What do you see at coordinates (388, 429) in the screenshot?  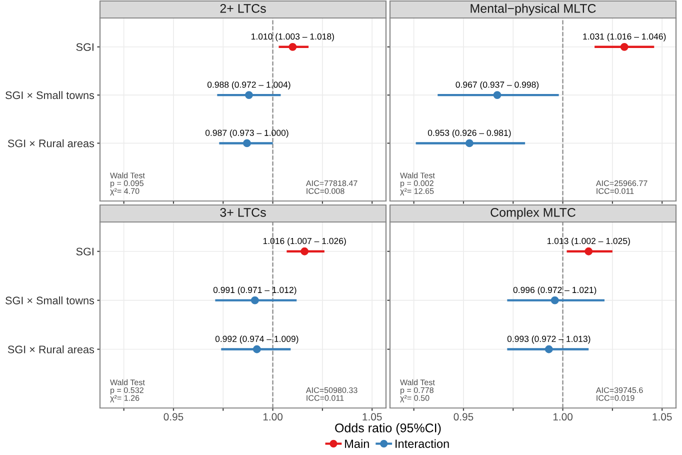 I see `x-axis-title: Odds ratio (95%CI)` at bounding box center [388, 429].